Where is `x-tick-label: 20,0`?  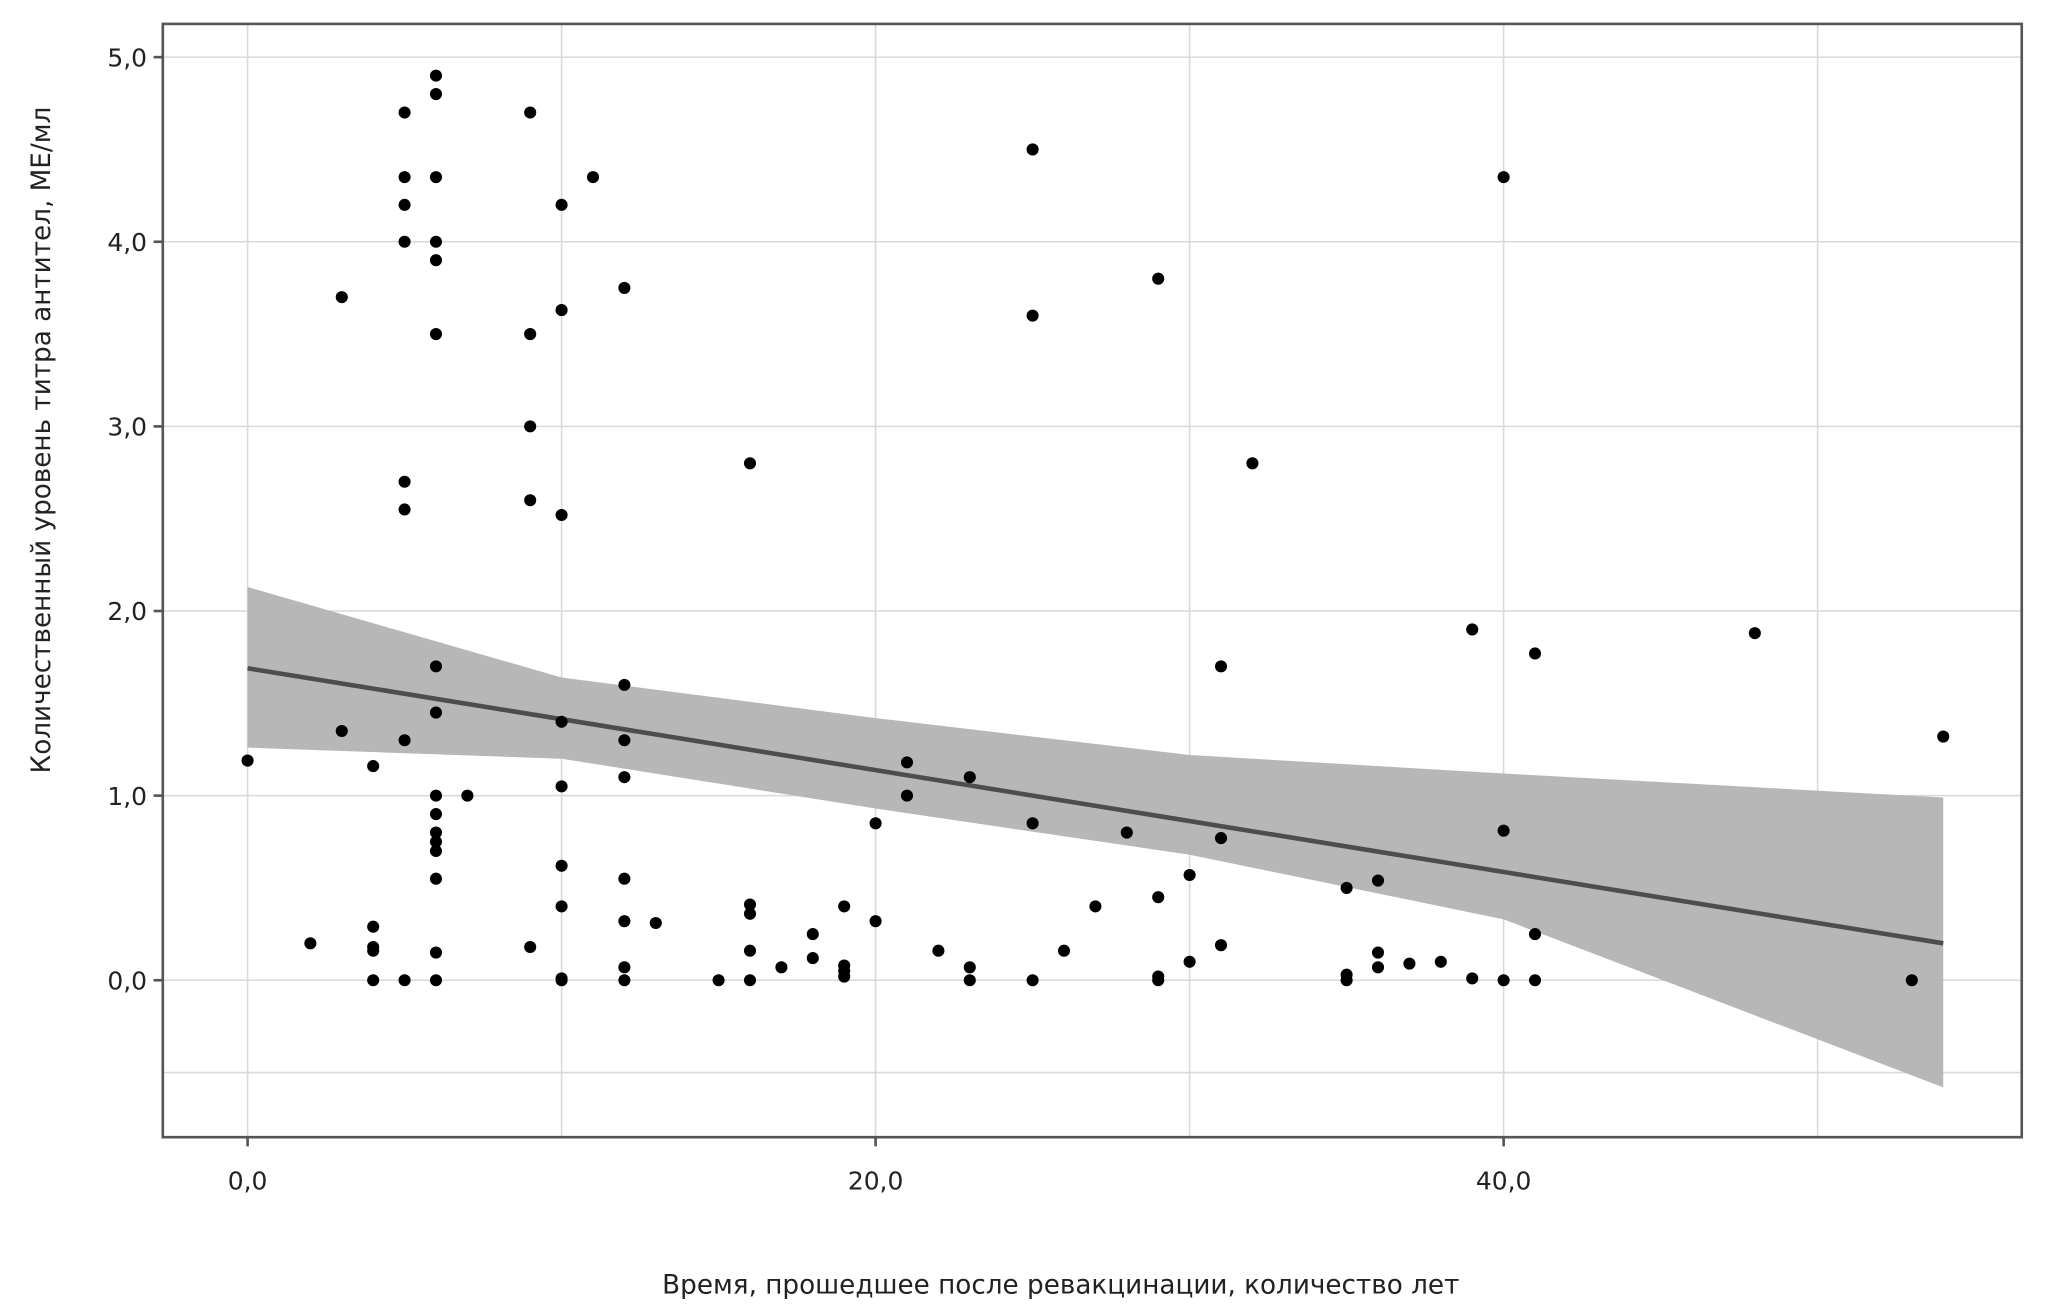
x-tick-label: 20,0 is located at coordinates (876, 1181).